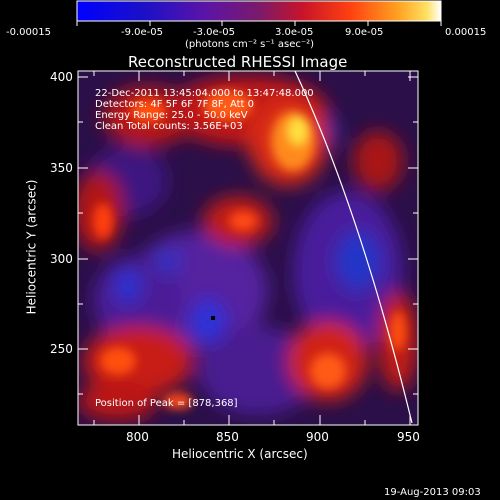 The height and width of the screenshot is (500, 500). What do you see at coordinates (432, 492) in the screenshot?
I see `footer-date: 19-Aug-2013 09:03` at bounding box center [432, 492].